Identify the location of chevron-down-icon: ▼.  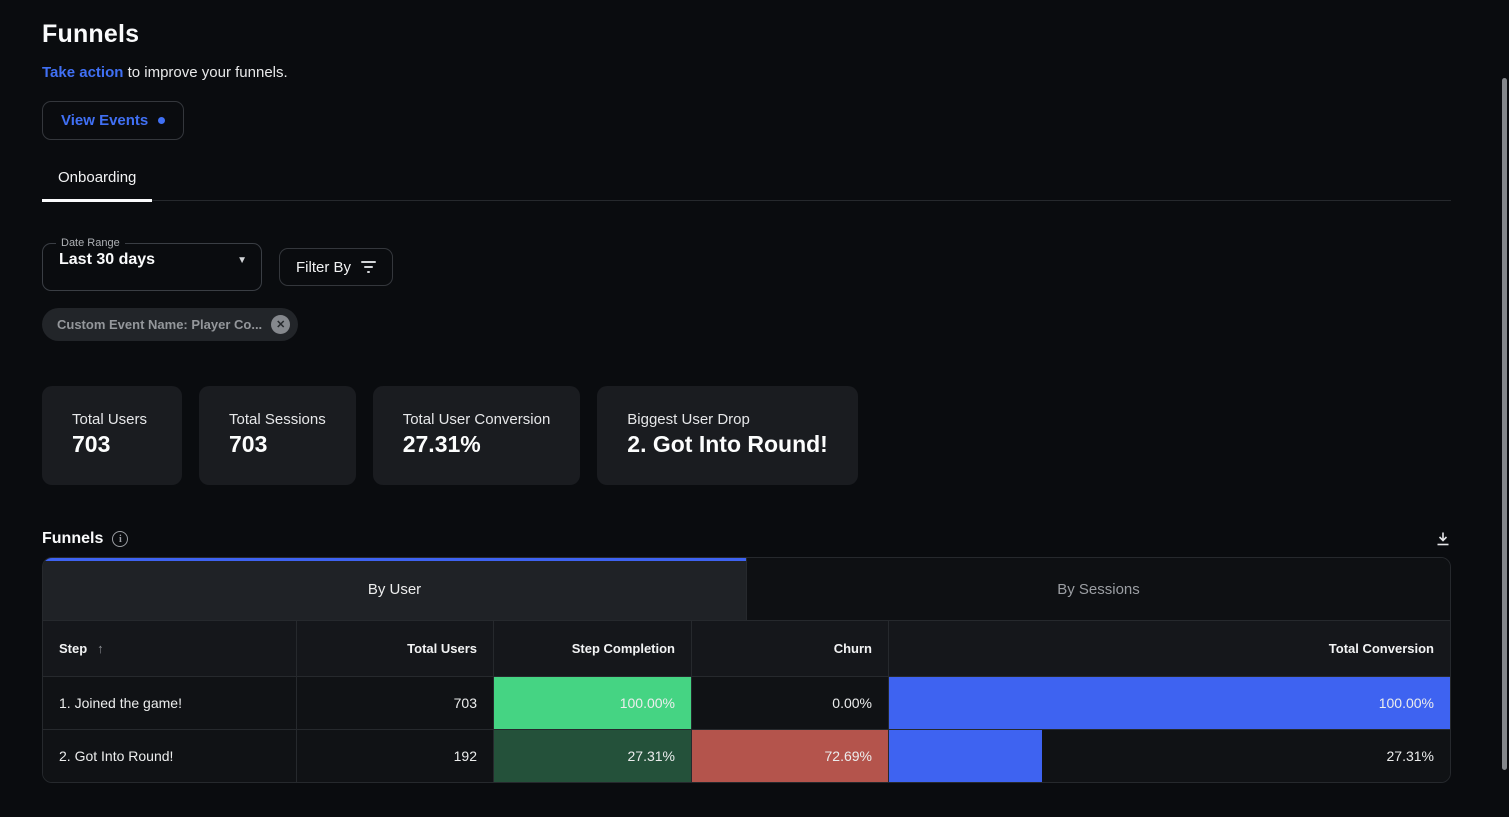
(242, 260).